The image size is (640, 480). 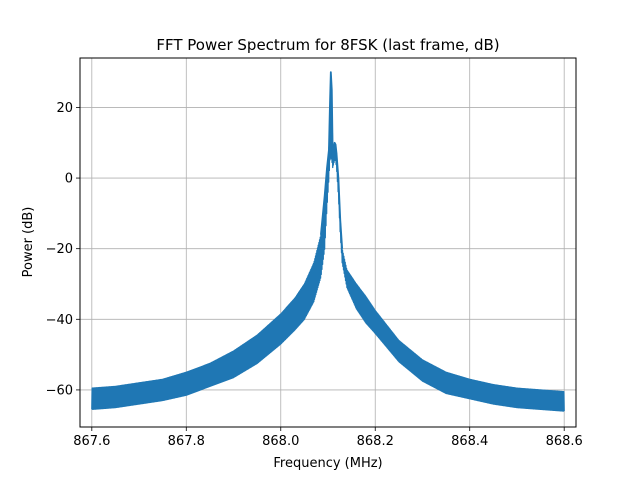 I want to click on x-tick-label: 867.6, so click(x=91, y=441).